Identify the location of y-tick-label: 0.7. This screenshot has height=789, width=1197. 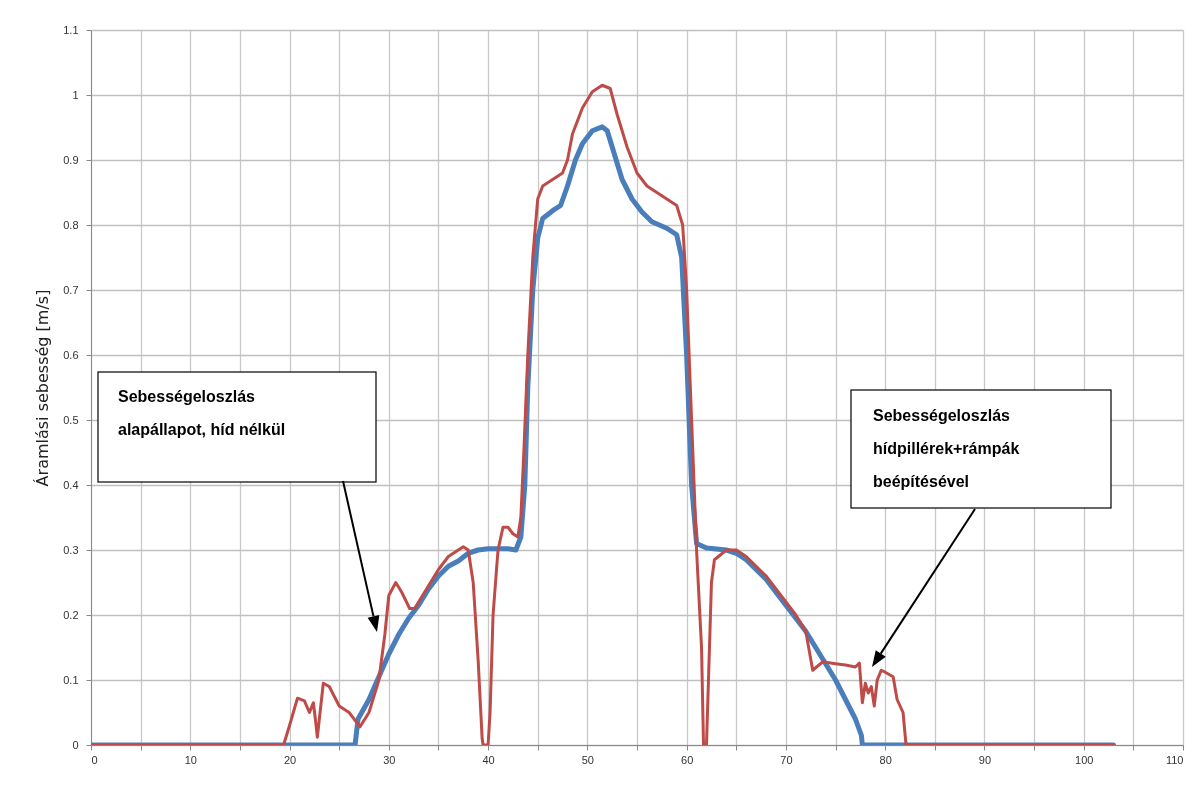
(71, 289).